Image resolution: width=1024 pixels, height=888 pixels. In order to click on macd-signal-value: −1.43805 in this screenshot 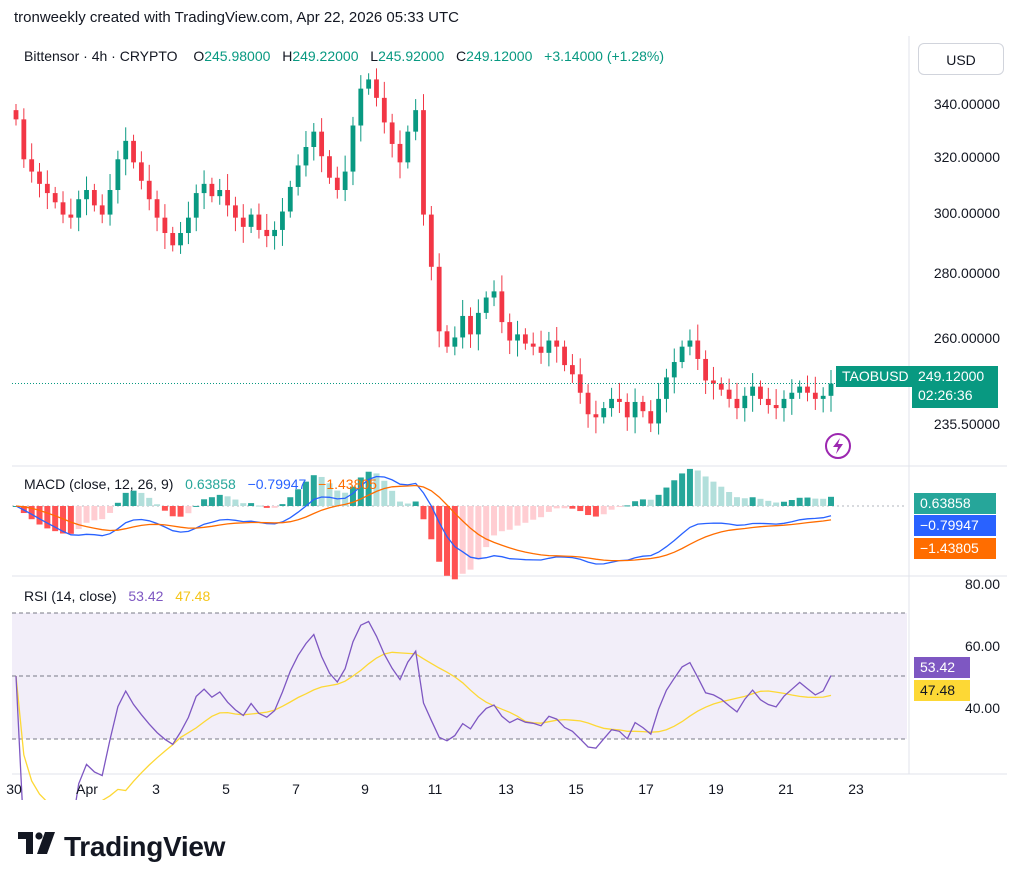, I will do `click(347, 484)`.